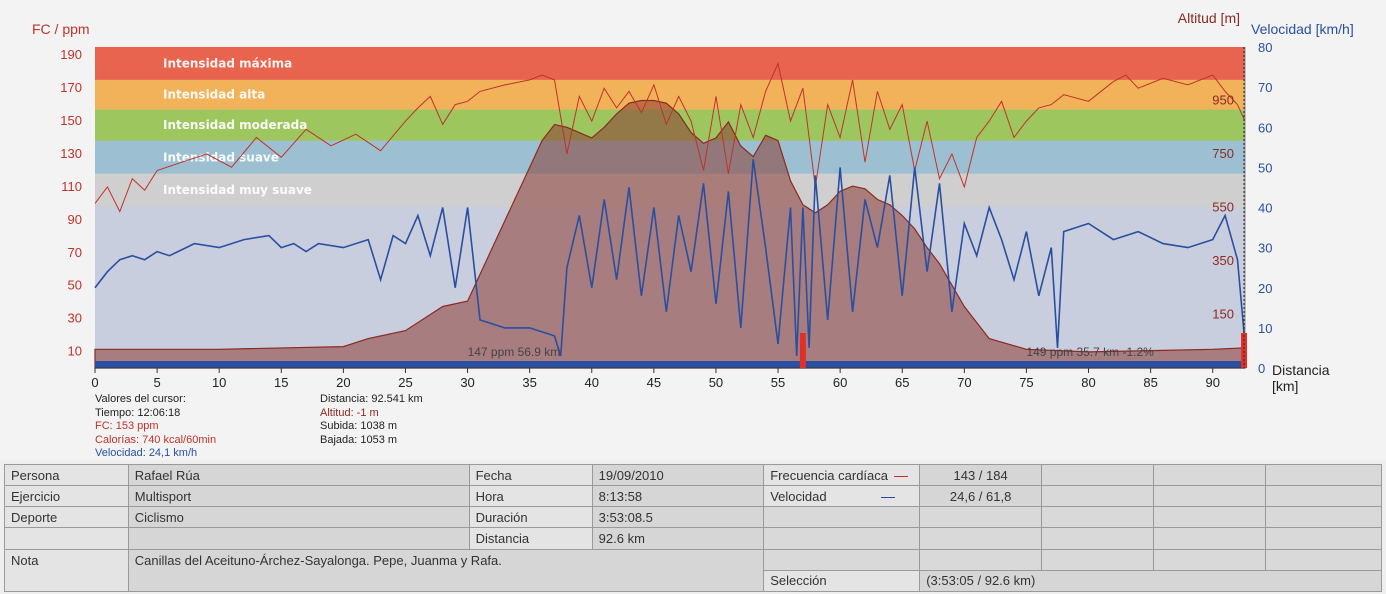 This screenshot has width=1386, height=594. Describe the element at coordinates (678, 517) in the screenshot. I see `duracion-value: 3:53:08.5` at that location.